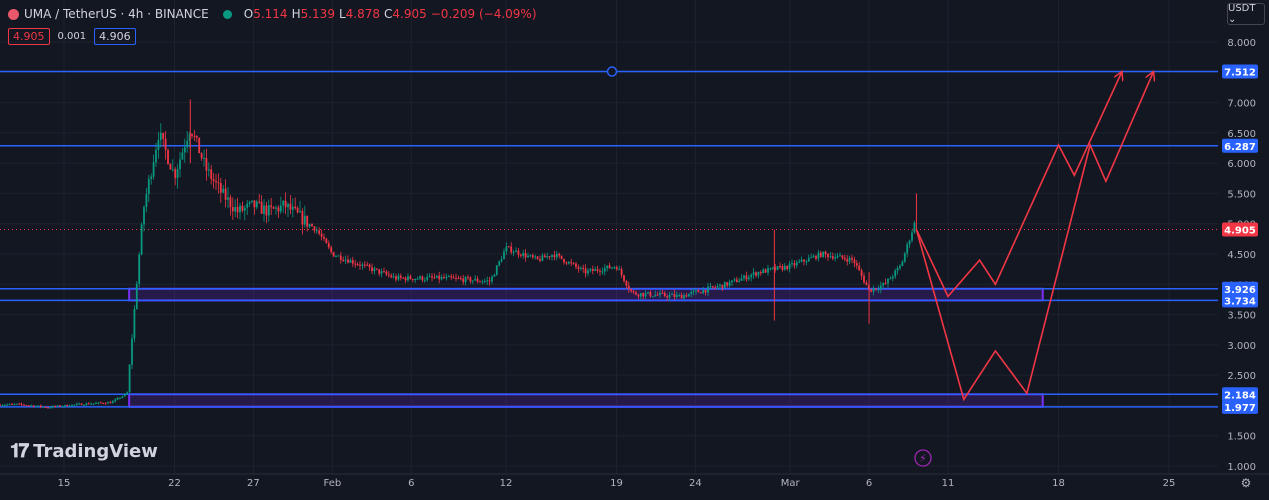 This screenshot has height=500, width=1269. I want to click on y-tick-label: 5.500, so click(1241, 194).